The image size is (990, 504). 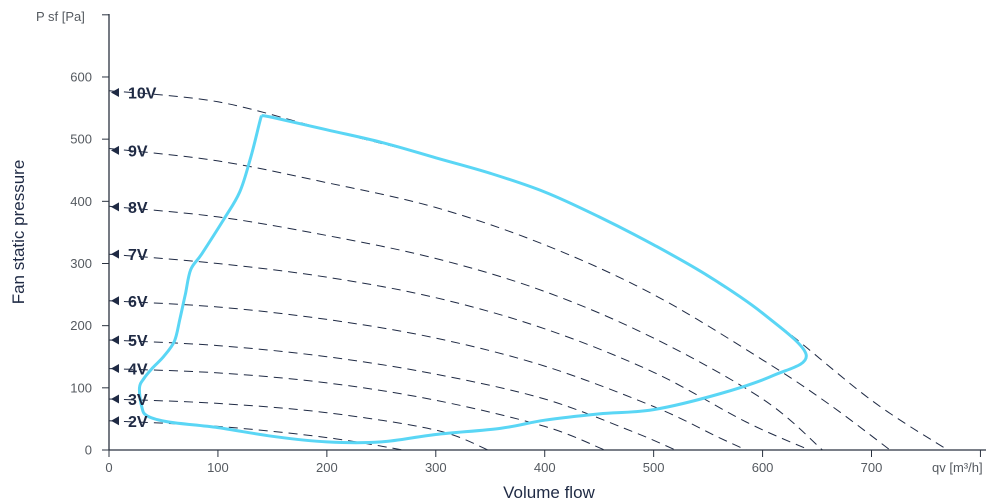 What do you see at coordinates (60, 16) in the screenshot?
I see `y-unit-label: P sf [Pa]` at bounding box center [60, 16].